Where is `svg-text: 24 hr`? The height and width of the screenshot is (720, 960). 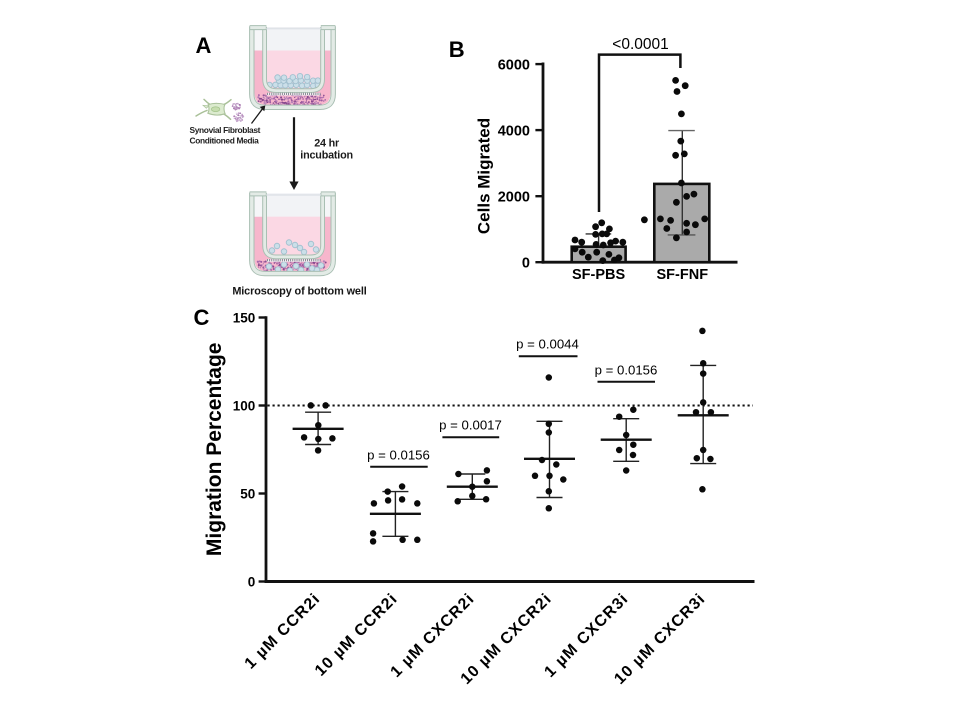 svg-text: 24 hr is located at coordinates (327, 144).